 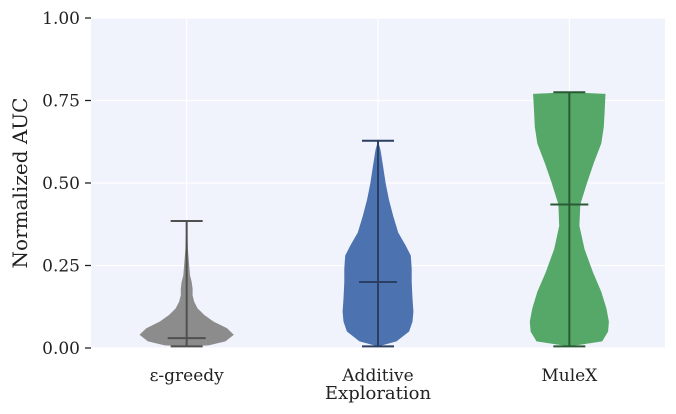 What do you see at coordinates (20, 183) in the screenshot?
I see `y-axis-label: Normalized AUC` at bounding box center [20, 183].